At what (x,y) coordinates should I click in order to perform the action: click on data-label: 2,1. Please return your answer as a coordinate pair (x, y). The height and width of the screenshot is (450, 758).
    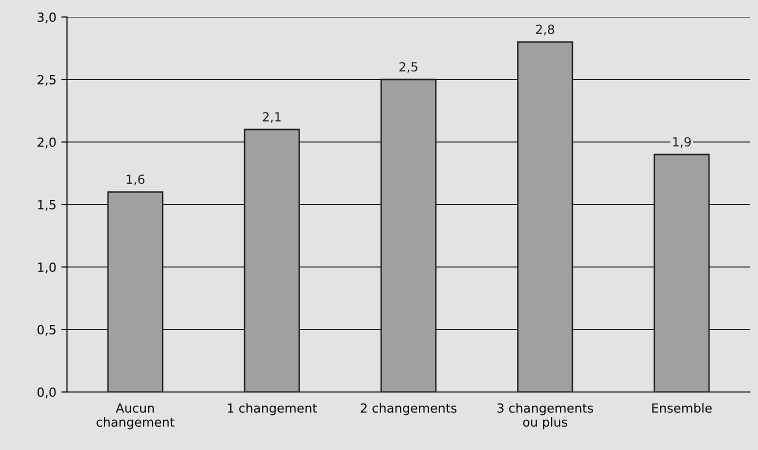
    Looking at the image, I should click on (271, 117).